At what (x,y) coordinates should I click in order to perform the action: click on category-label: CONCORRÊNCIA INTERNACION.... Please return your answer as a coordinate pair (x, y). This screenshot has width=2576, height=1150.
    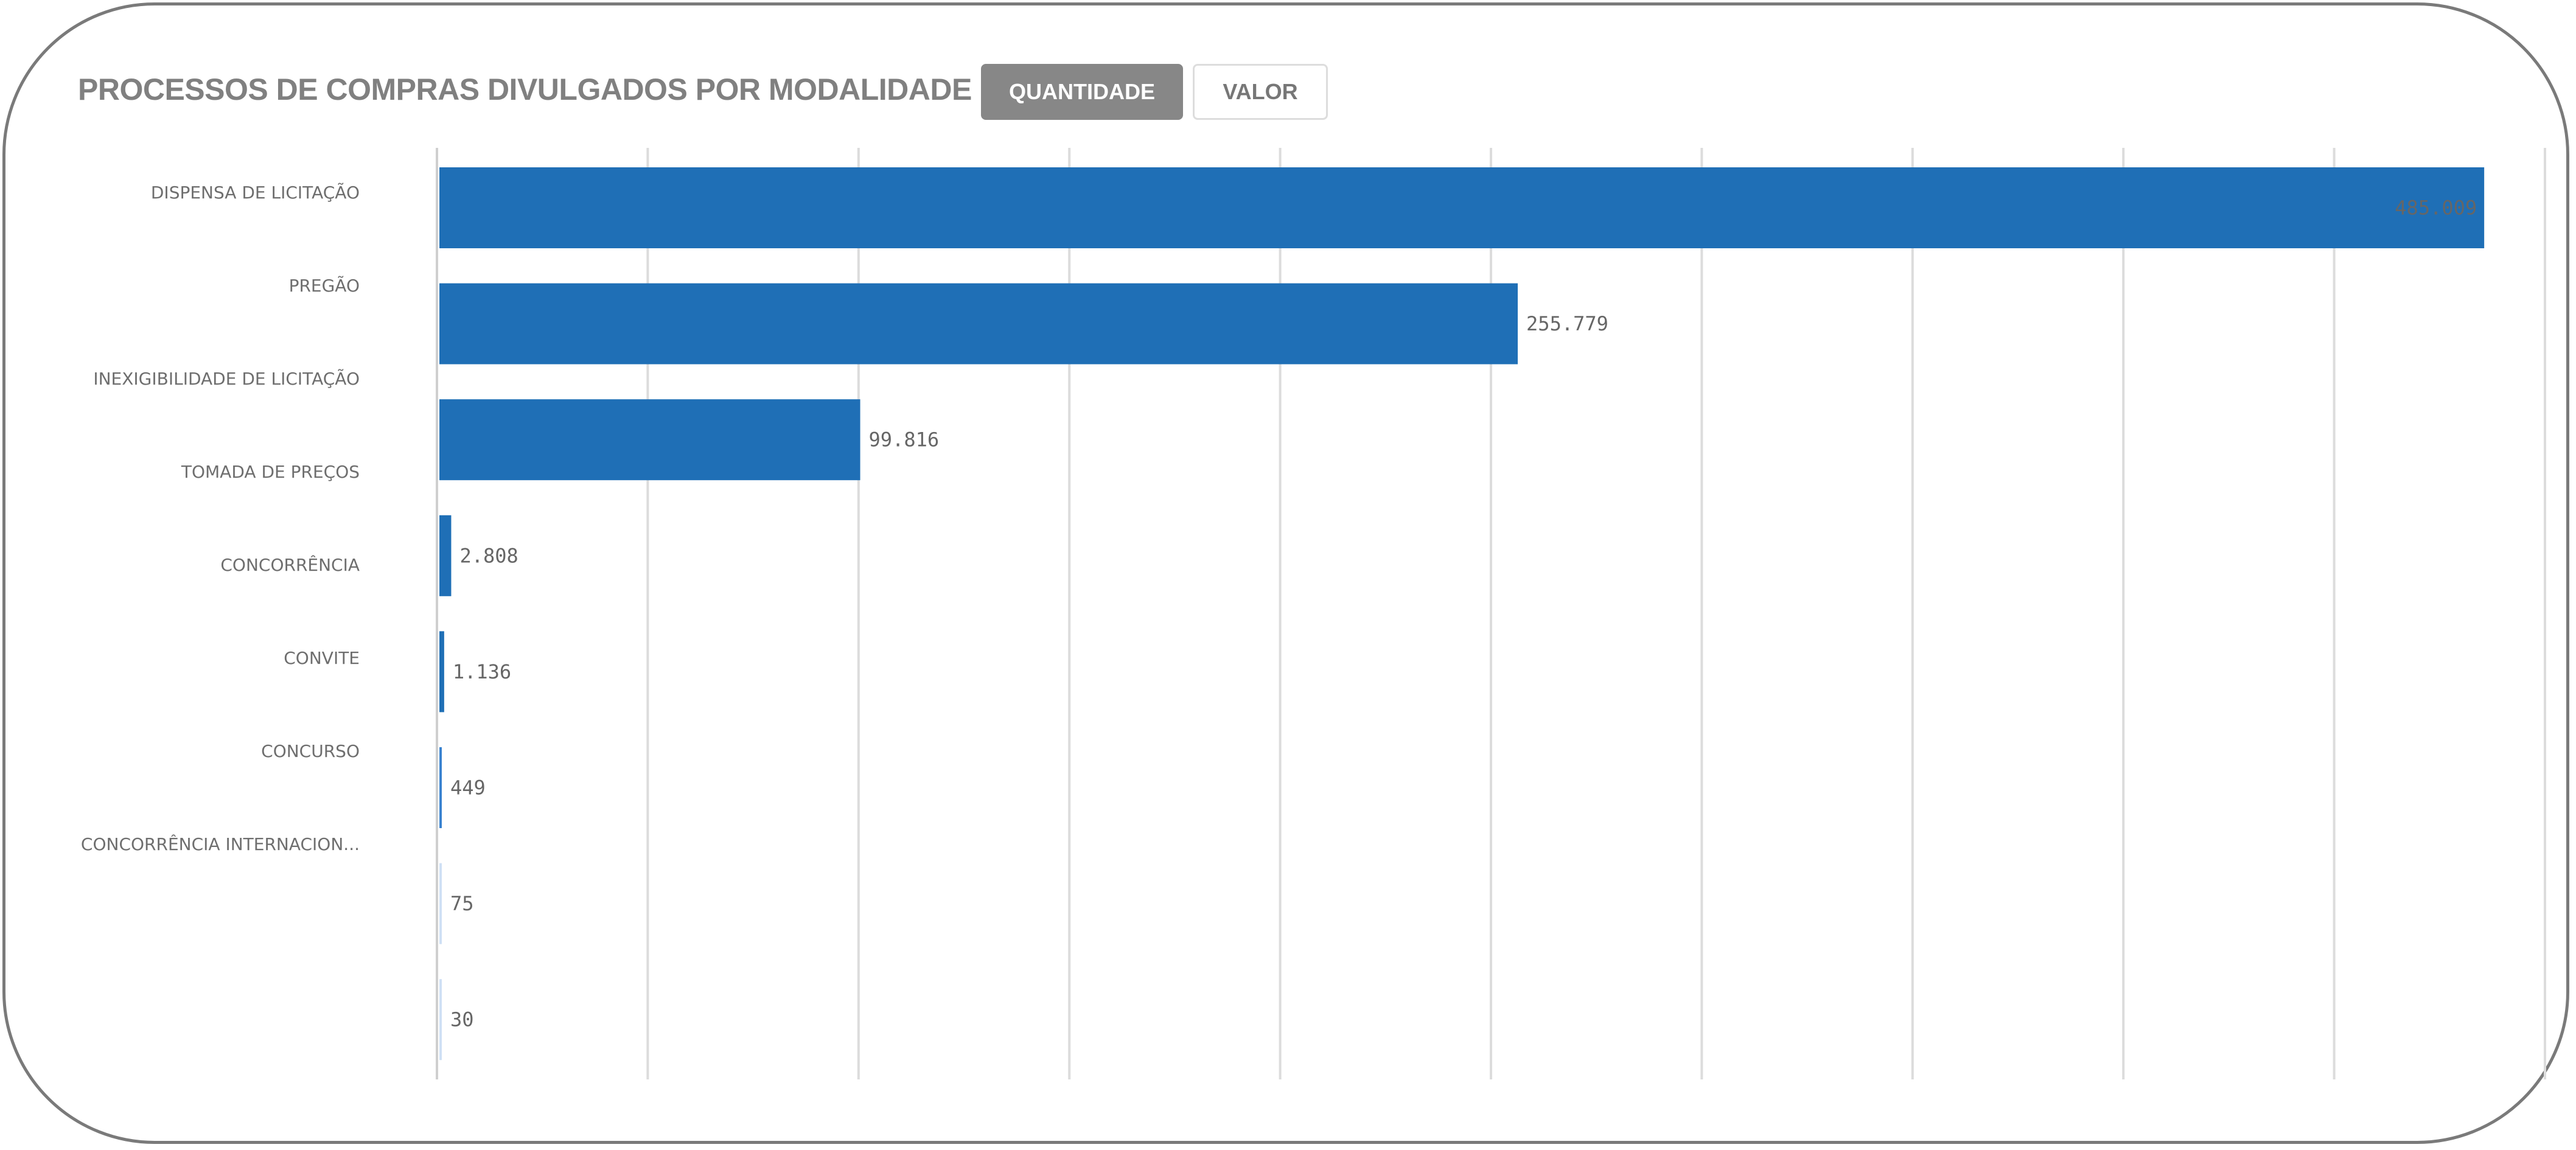
    Looking at the image, I should click on (220, 844).